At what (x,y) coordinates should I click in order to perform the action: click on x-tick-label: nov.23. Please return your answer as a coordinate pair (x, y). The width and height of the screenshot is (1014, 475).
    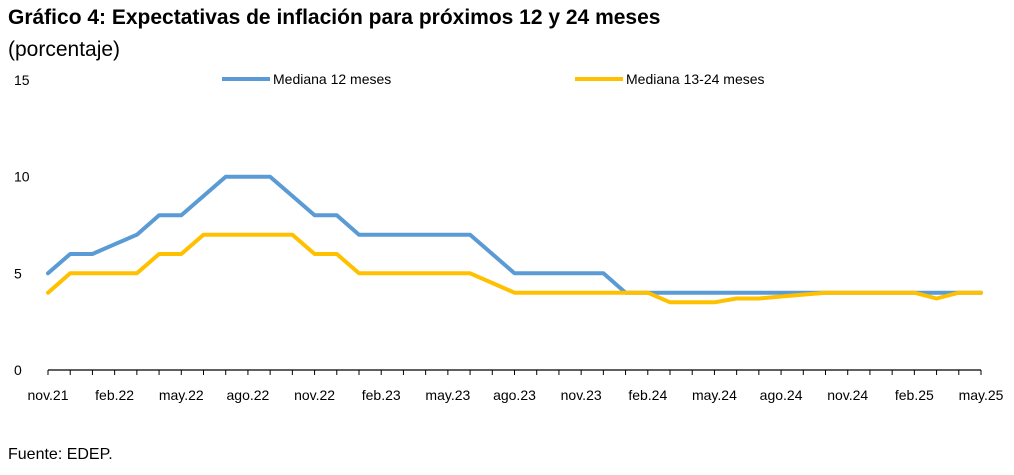
    Looking at the image, I should click on (581, 395).